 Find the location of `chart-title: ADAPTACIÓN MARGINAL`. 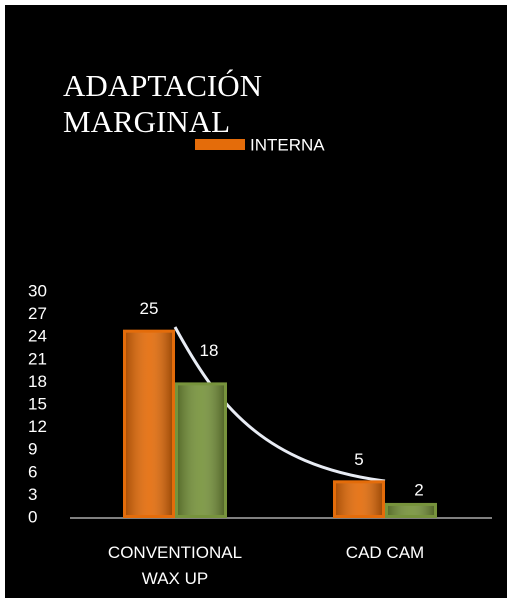

chart-title: ADAPTACIÓN MARGINAL is located at coordinates (163, 103).